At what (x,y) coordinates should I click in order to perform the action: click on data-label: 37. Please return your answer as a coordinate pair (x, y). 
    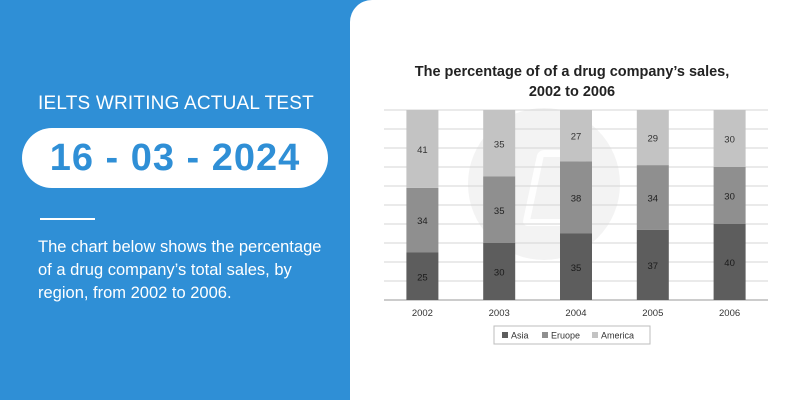
    Looking at the image, I should click on (653, 266).